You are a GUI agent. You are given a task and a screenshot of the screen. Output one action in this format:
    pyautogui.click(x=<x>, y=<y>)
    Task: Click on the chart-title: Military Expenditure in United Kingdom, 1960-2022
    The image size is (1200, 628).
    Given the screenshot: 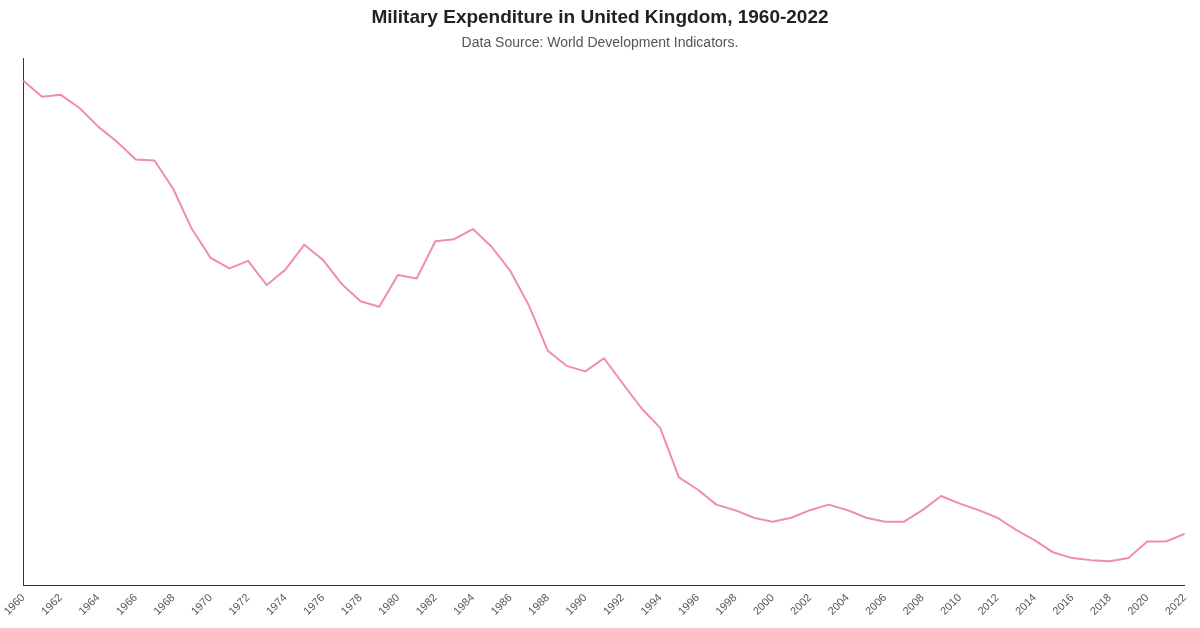 What is the action you would take?
    pyautogui.click(x=600, y=17)
    